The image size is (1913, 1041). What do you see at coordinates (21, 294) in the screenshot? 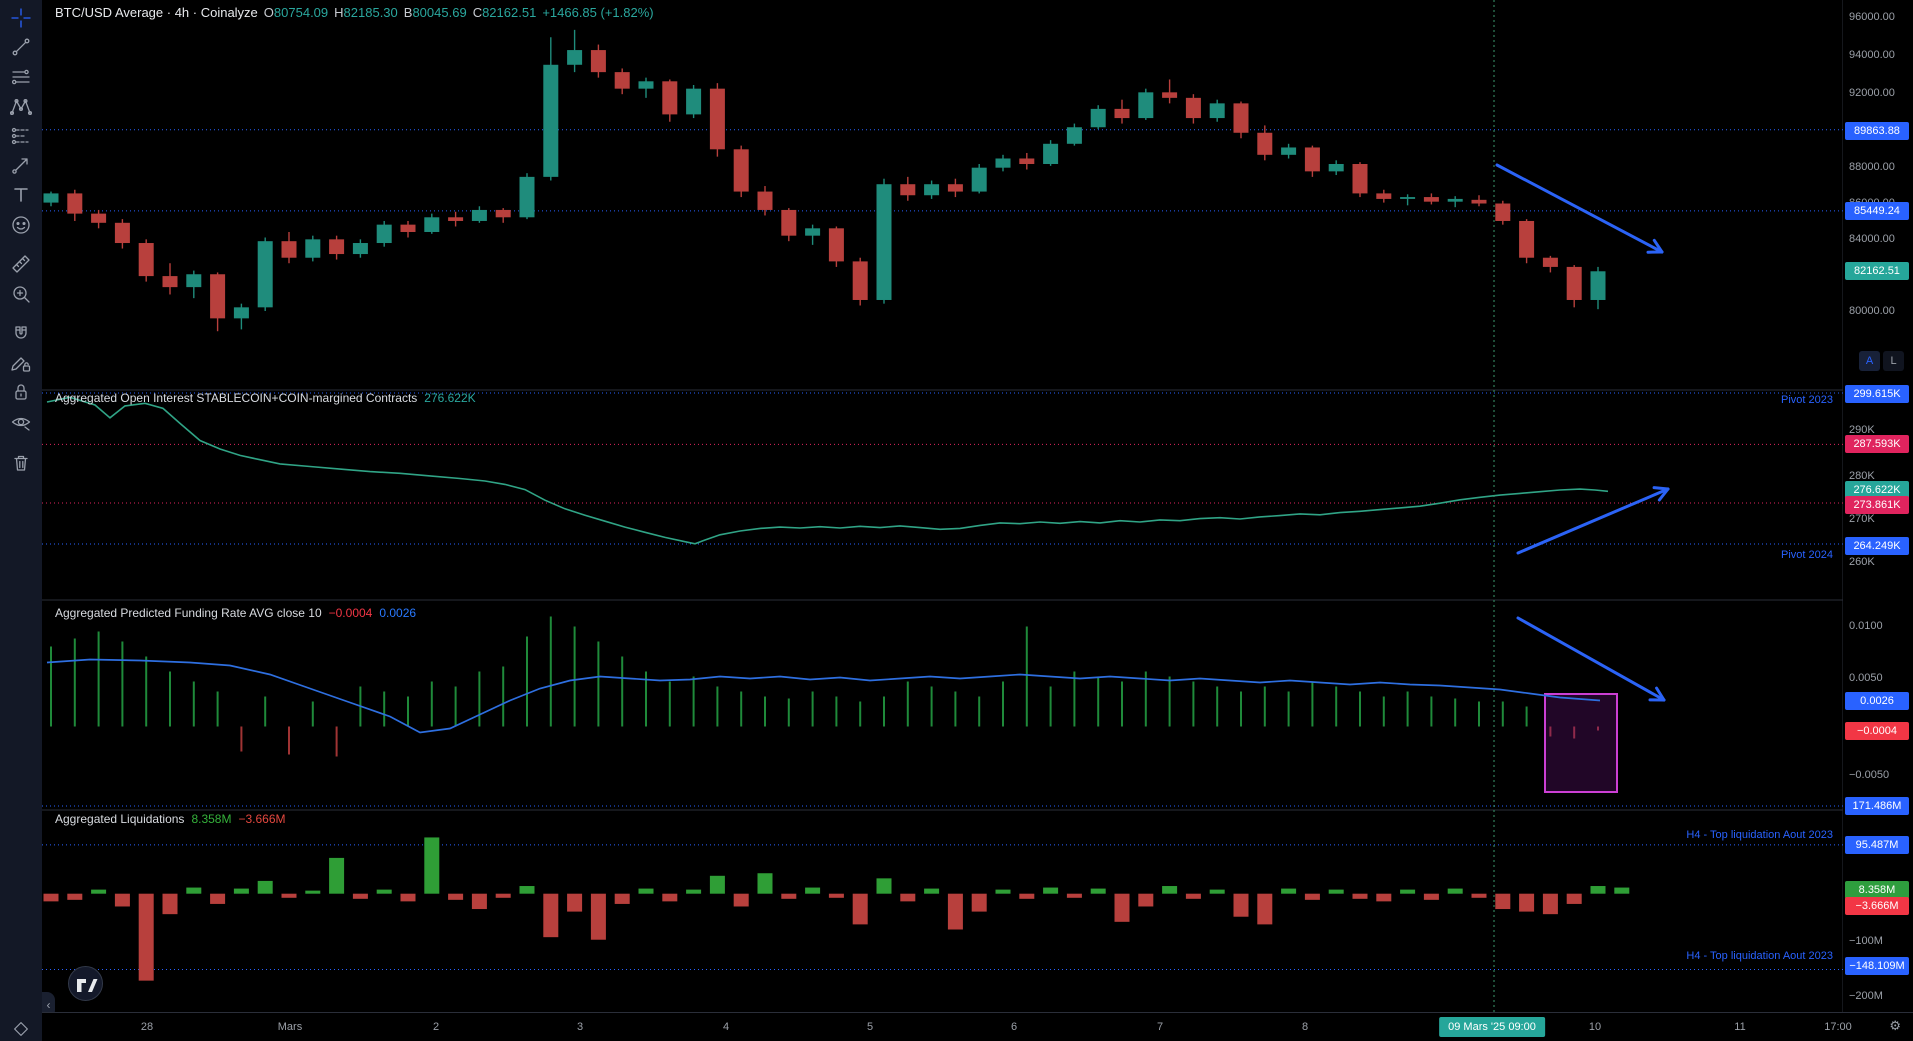
I see `zoom-in-icon` at bounding box center [21, 294].